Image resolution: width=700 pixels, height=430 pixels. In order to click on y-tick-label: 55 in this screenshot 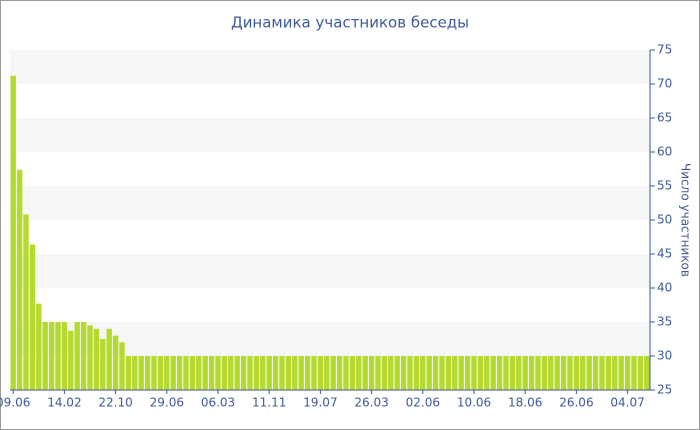, I will do `click(664, 186)`.